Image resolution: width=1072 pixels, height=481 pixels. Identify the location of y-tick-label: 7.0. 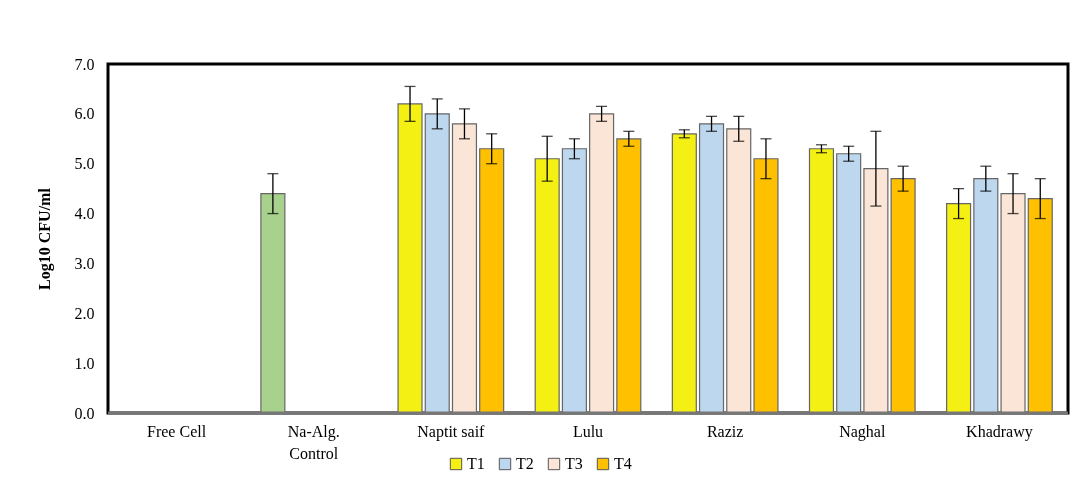
(84, 64).